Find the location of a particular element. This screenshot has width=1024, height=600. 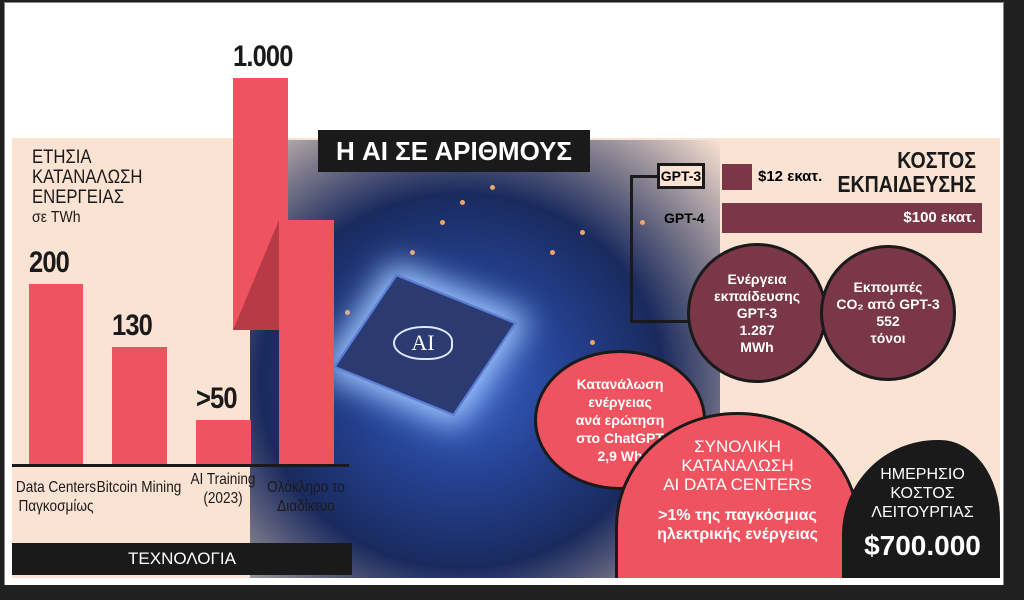

gpt3-cost-label: $12 εκατ. is located at coordinates (790, 176).